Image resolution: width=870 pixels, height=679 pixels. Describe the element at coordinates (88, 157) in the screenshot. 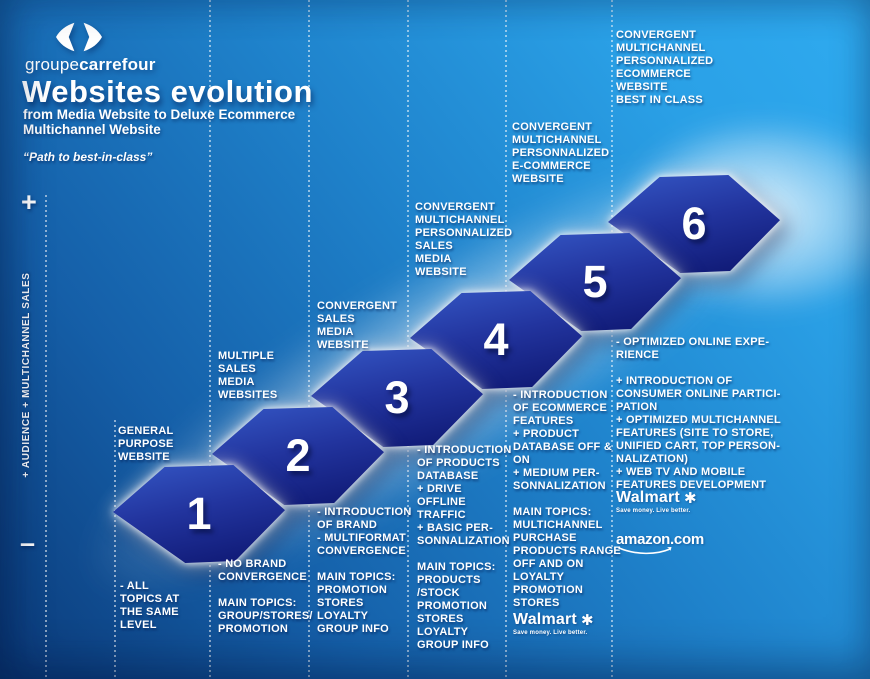

I see `tagline-quote: “Path to best-in-class”` at that location.